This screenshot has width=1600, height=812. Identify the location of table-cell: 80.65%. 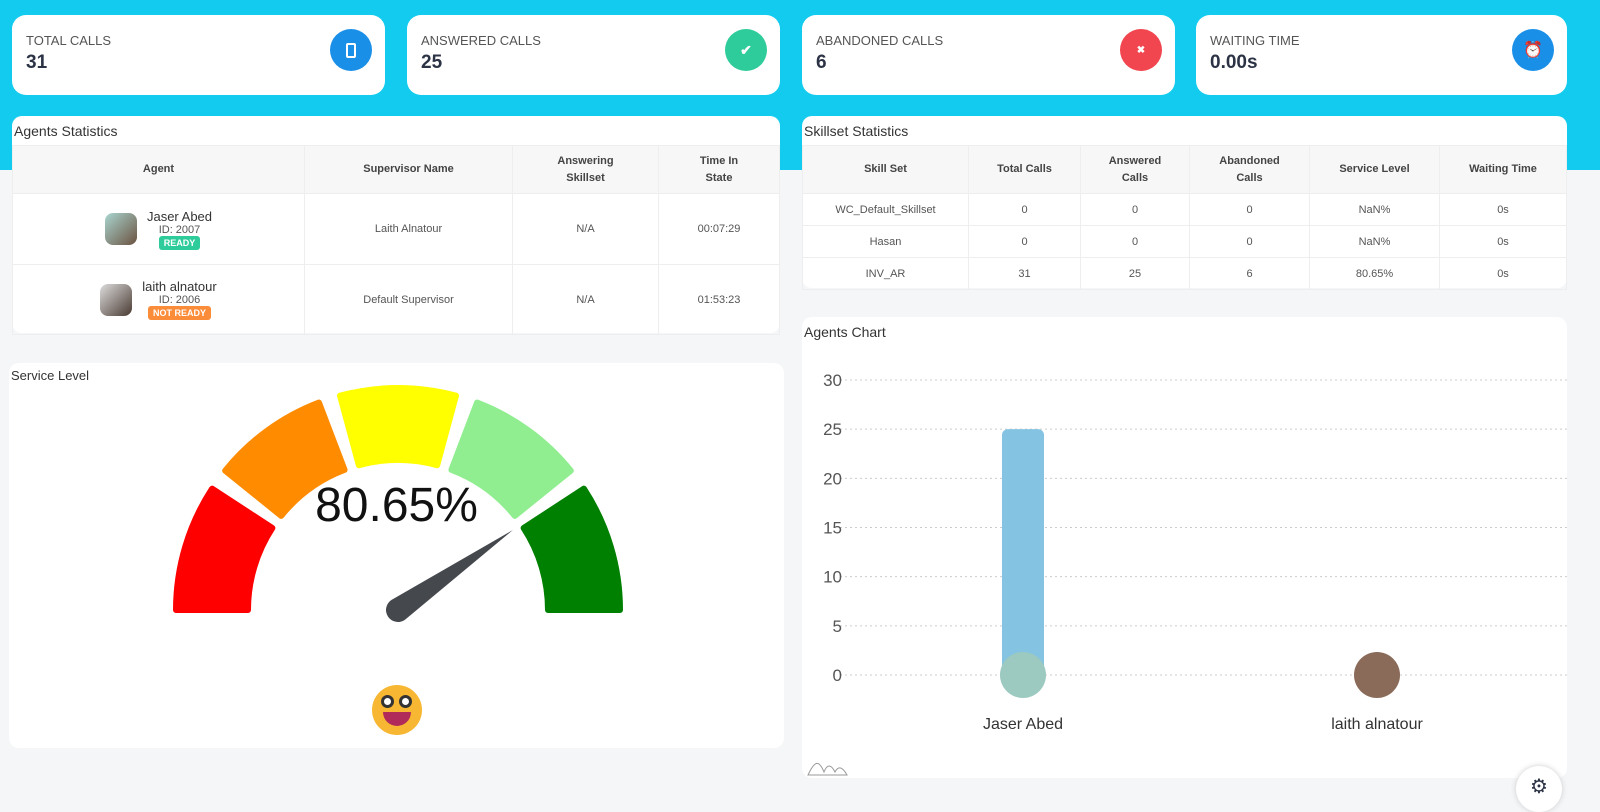
(1374, 273).